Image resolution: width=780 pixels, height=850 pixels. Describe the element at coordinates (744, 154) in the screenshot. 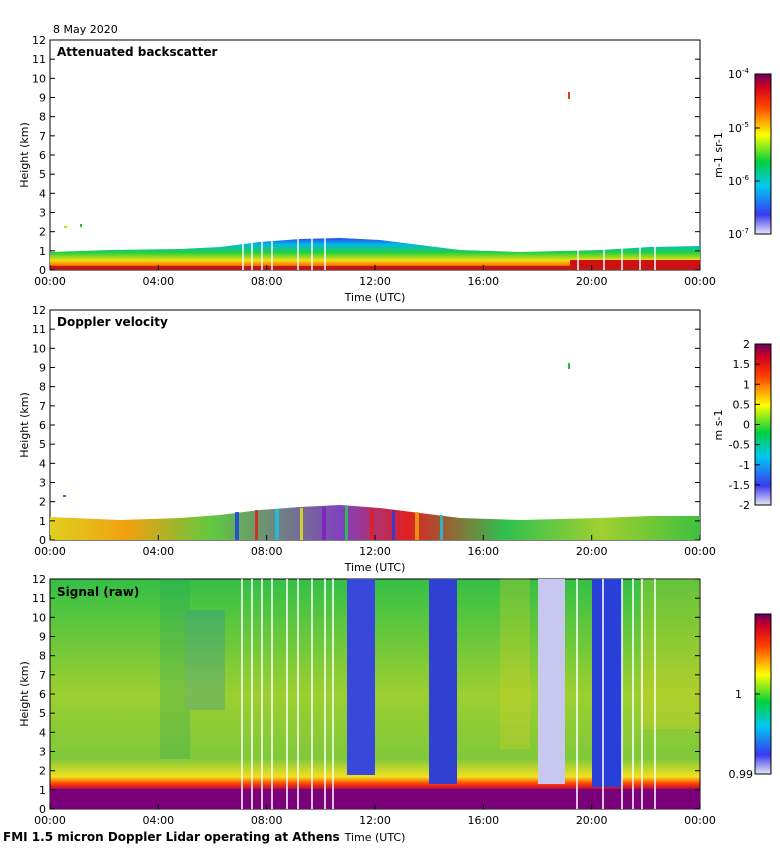

I see `colorbar-ticks: 10⁻⁴ 10⁻⁵ 10⁻⁶ 10⁻⁷` at that location.